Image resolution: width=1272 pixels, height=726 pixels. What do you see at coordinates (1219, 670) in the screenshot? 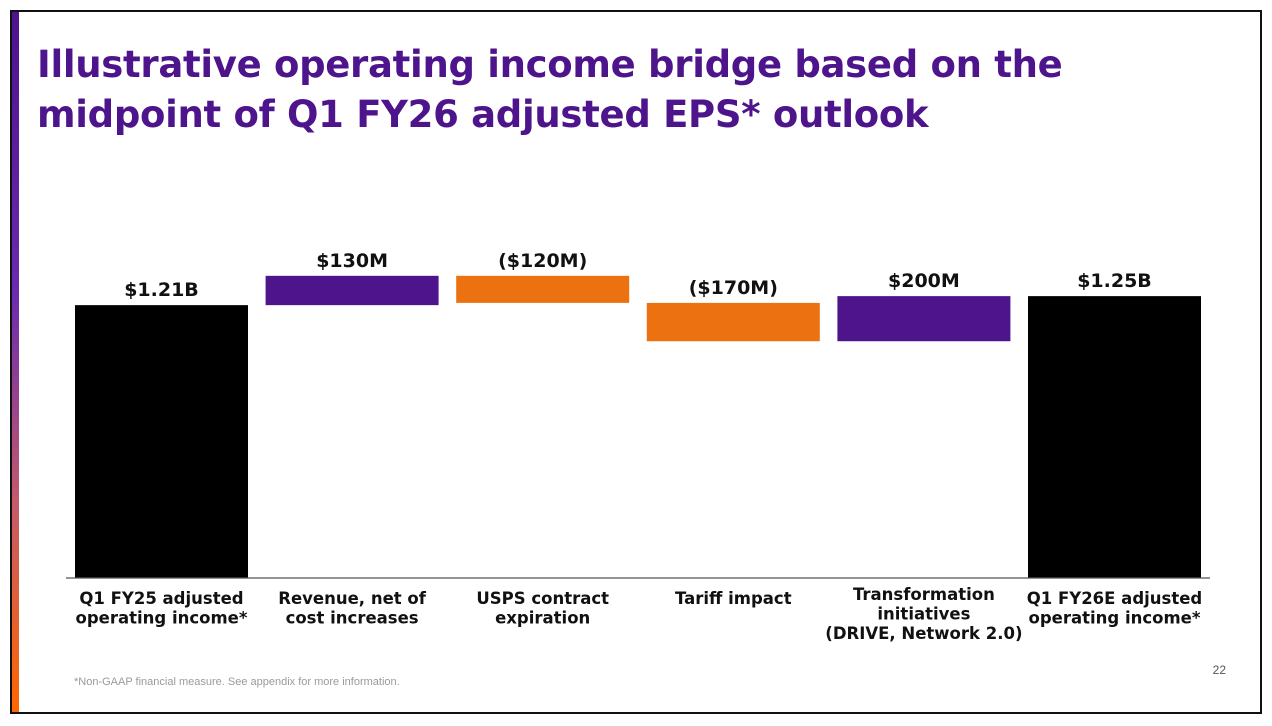
I see `page-number: 22` at bounding box center [1219, 670].